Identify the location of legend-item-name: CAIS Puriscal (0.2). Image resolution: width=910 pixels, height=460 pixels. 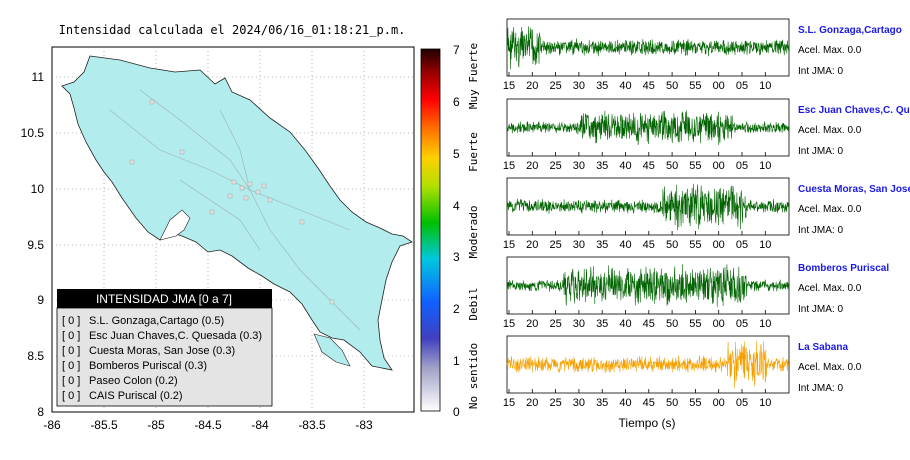
(136, 396).